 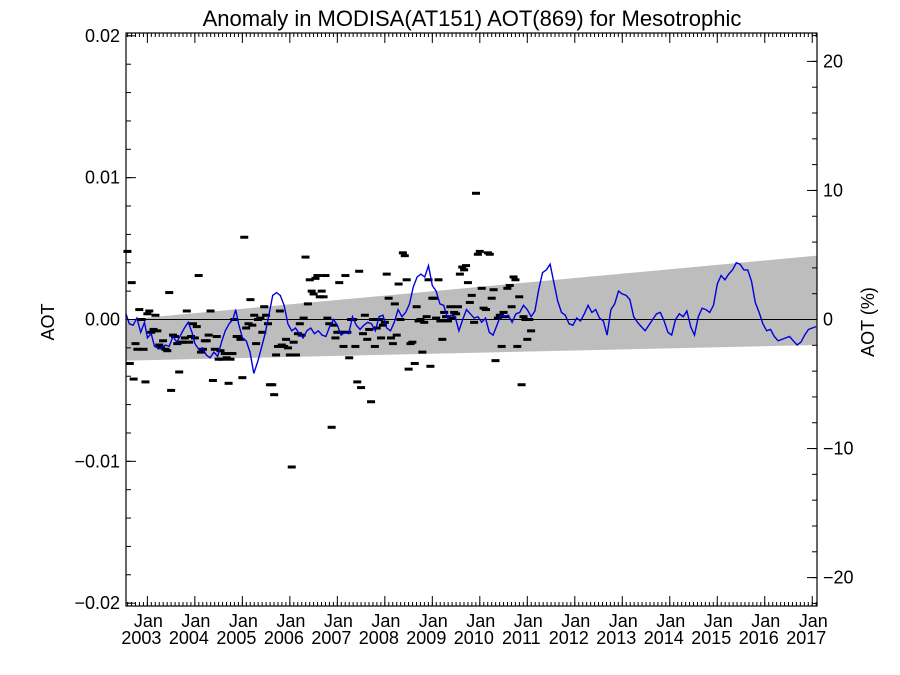 I want to click on x-tick-year-label: 2006, so click(x=284, y=638).